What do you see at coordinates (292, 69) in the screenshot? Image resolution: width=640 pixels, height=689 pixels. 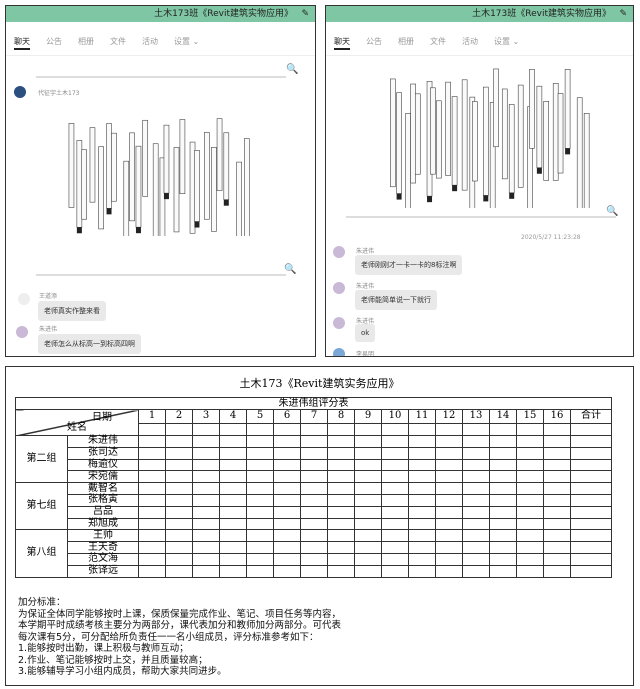 I see `zoom-icon: 🔍` at bounding box center [292, 69].